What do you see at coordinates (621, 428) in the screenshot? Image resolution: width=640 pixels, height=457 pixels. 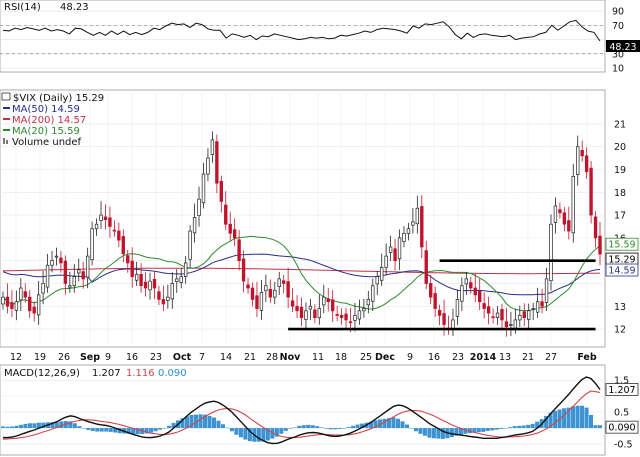 I see `macd-histogram-value-text: 0.090` at bounding box center [621, 428].